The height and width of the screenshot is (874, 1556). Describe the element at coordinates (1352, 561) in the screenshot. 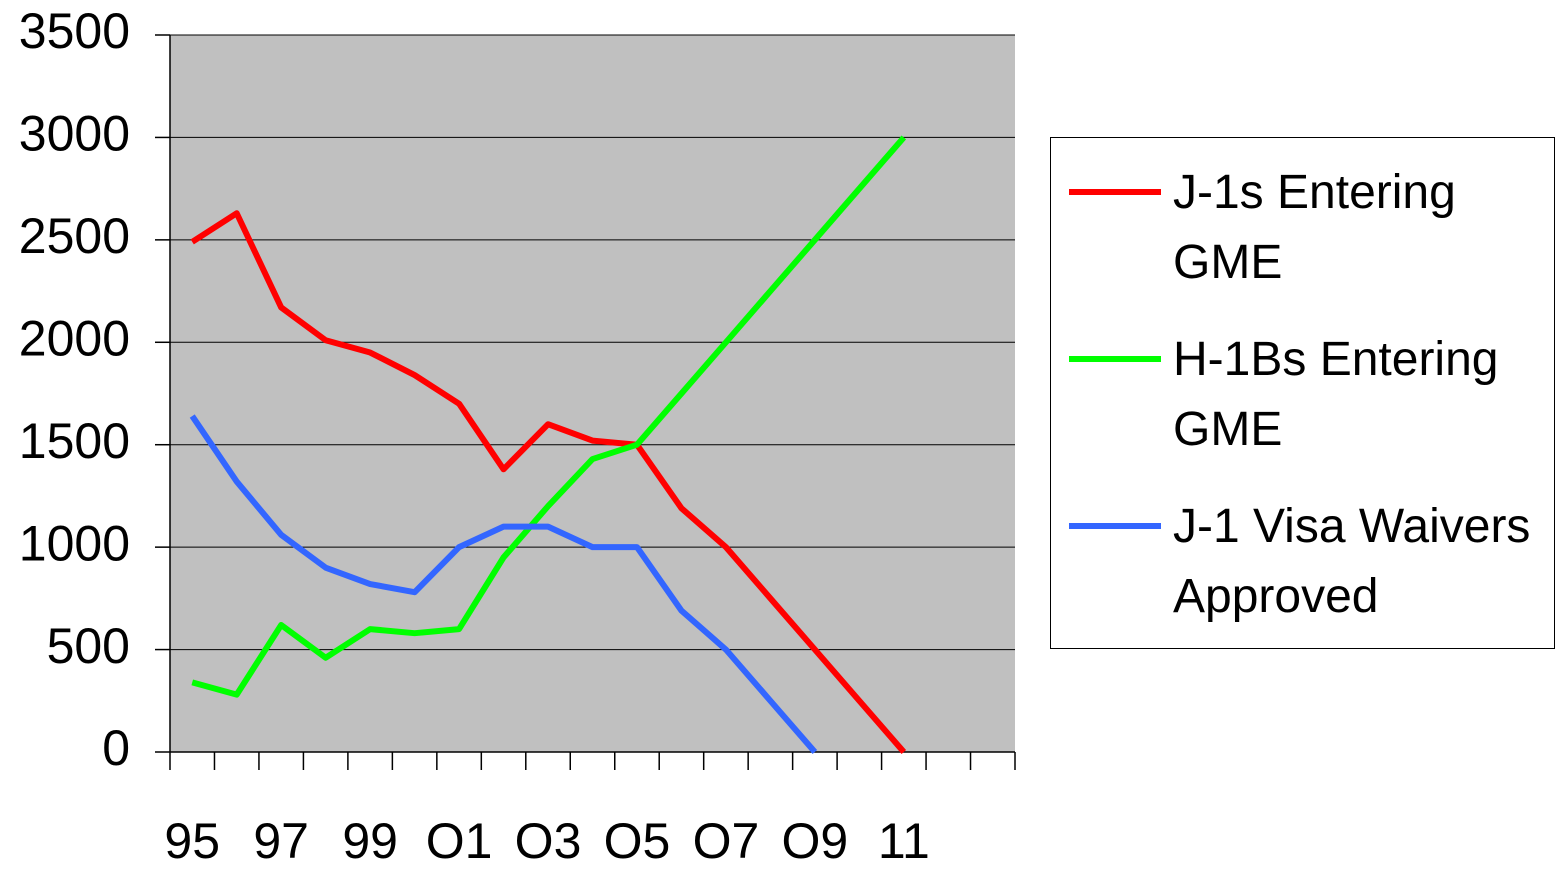

I see `legend-label: J-1 Visa Waivers Approved` at that location.